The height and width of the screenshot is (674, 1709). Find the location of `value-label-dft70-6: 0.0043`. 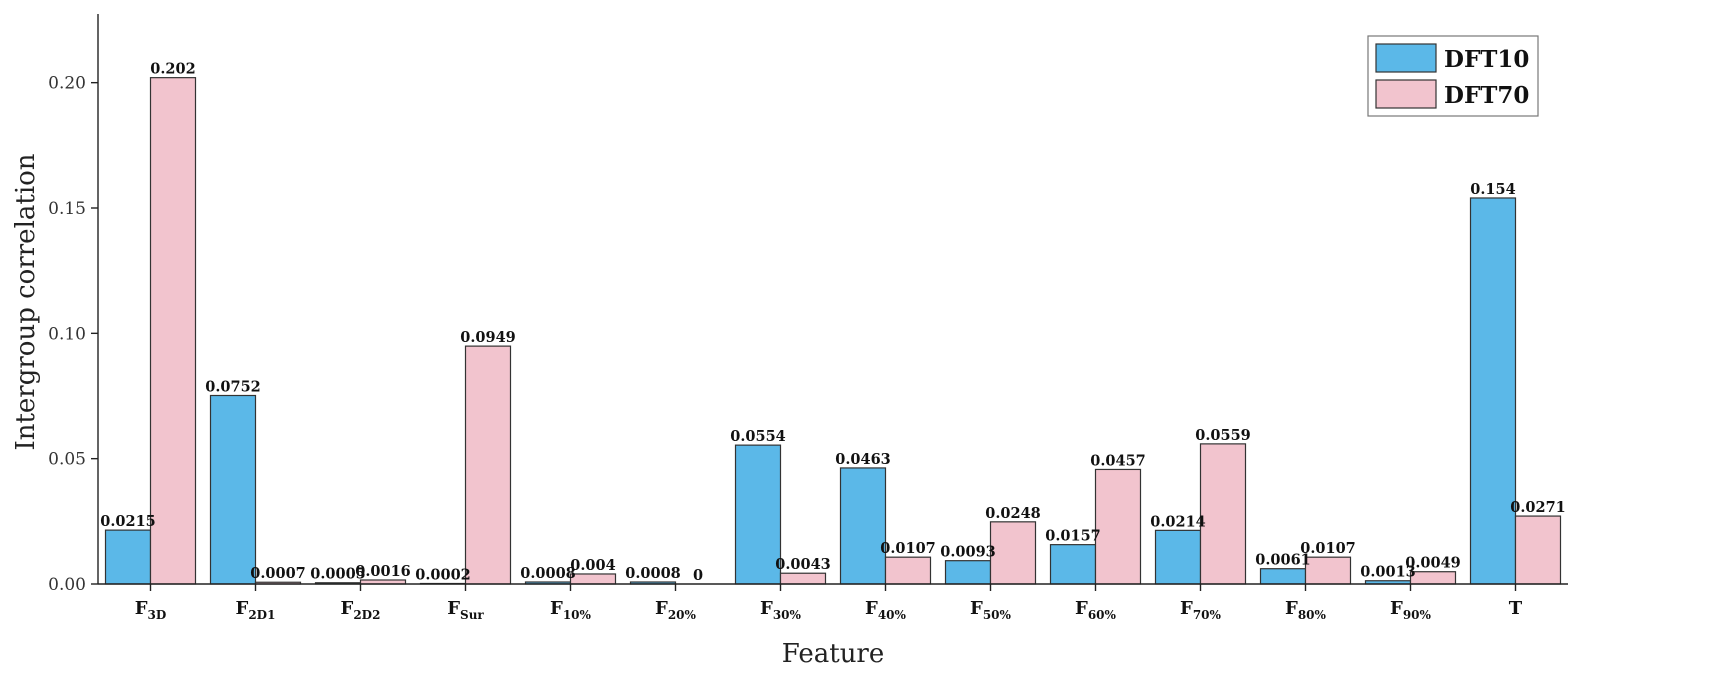

value-label-dft70-6: 0.0043 is located at coordinates (803, 564).